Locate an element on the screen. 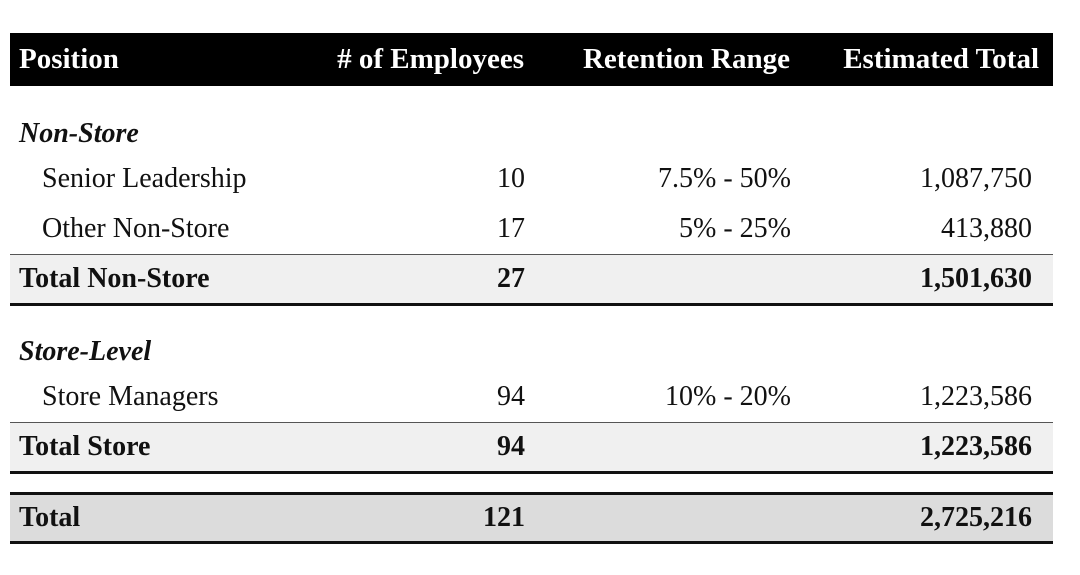 Image resolution: width=1080 pixels, height=575 pixels. subtotal-label: Total Non-Store is located at coordinates (114, 278).